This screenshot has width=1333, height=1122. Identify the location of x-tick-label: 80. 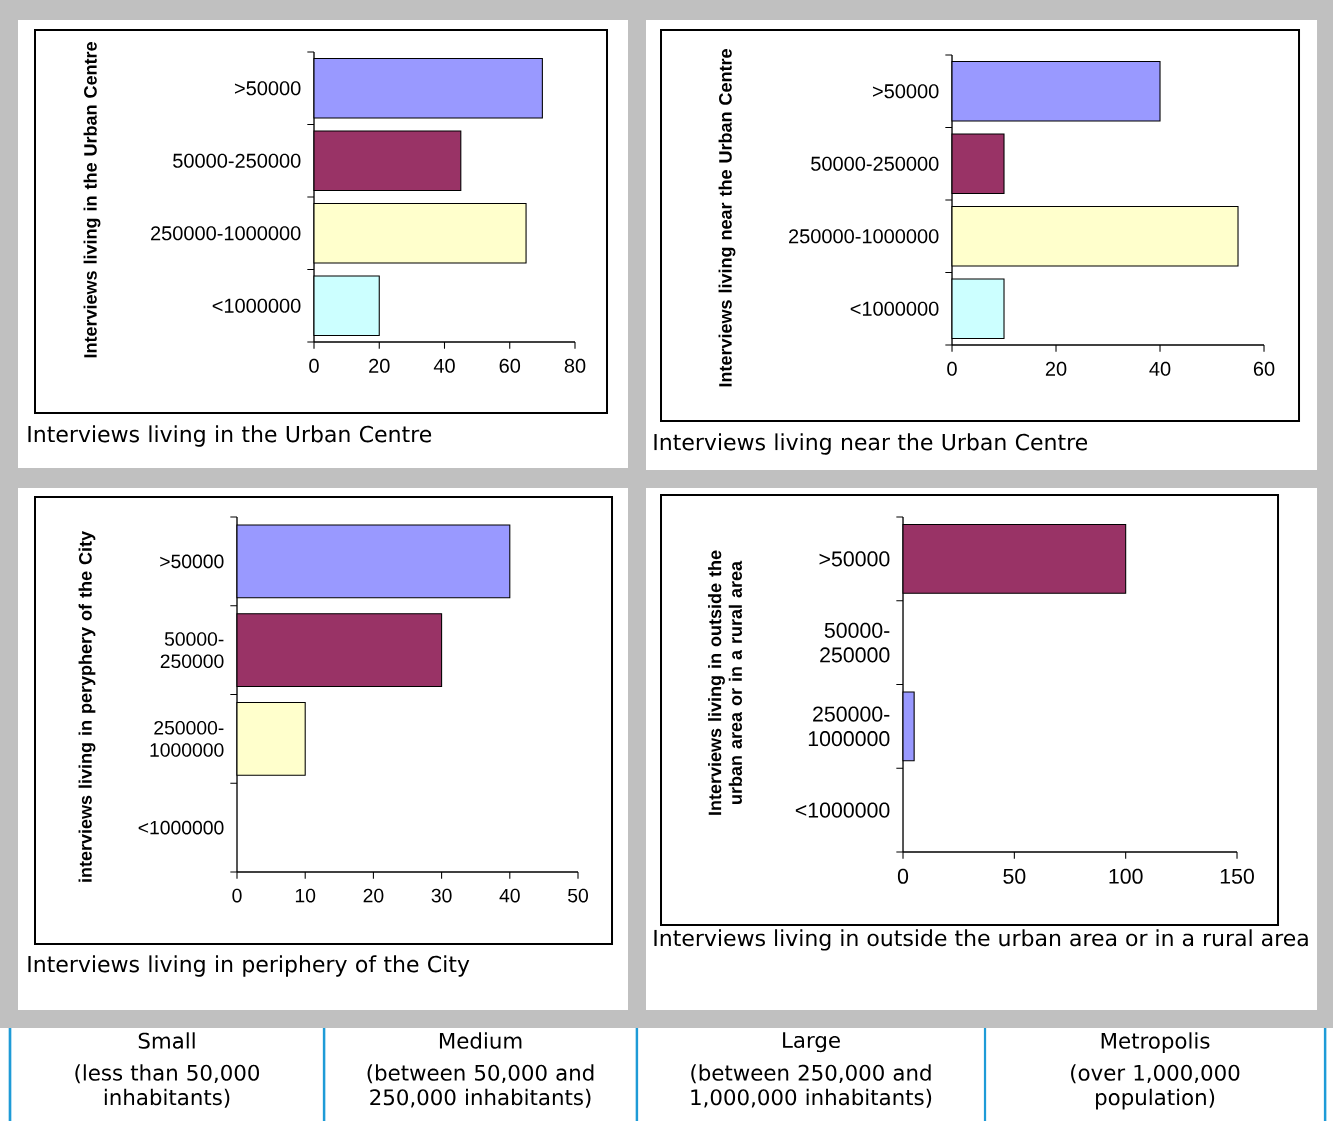
(575, 365).